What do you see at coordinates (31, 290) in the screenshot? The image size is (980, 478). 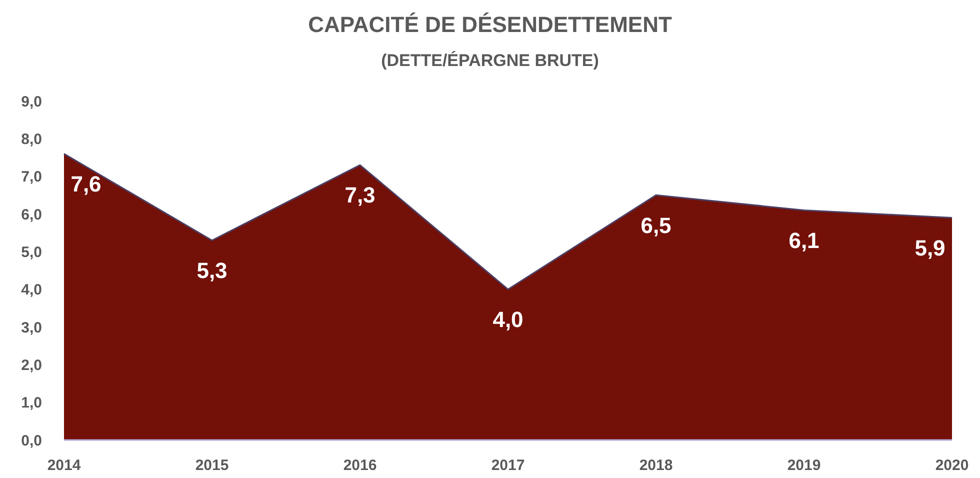 I see `y-tick-label: 4,0` at bounding box center [31, 290].